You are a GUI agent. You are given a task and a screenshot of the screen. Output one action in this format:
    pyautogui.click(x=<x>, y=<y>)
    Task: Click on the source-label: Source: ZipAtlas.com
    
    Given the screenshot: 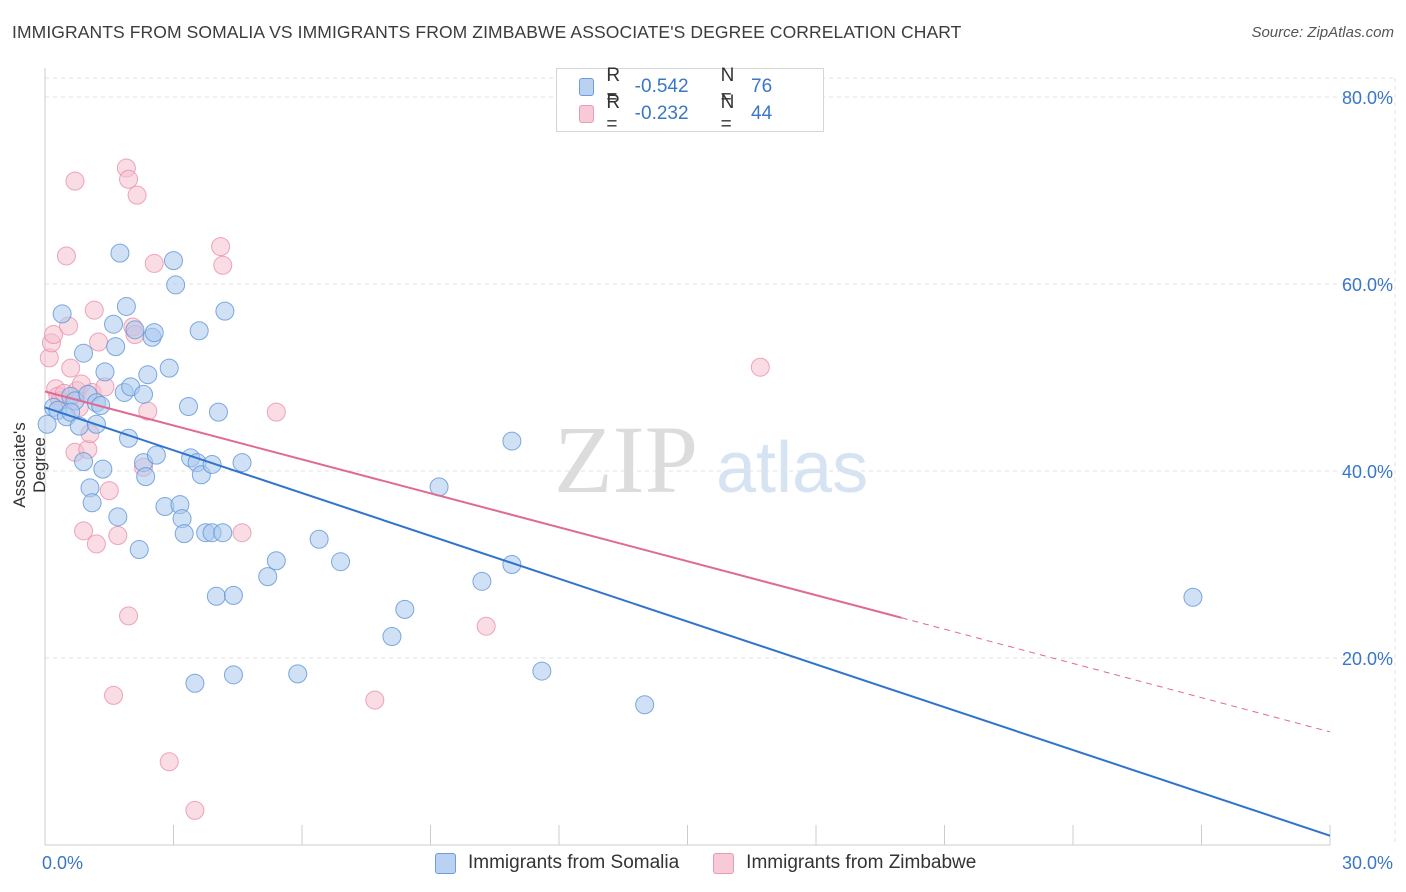 What is the action you would take?
    pyautogui.click(x=1322, y=32)
    